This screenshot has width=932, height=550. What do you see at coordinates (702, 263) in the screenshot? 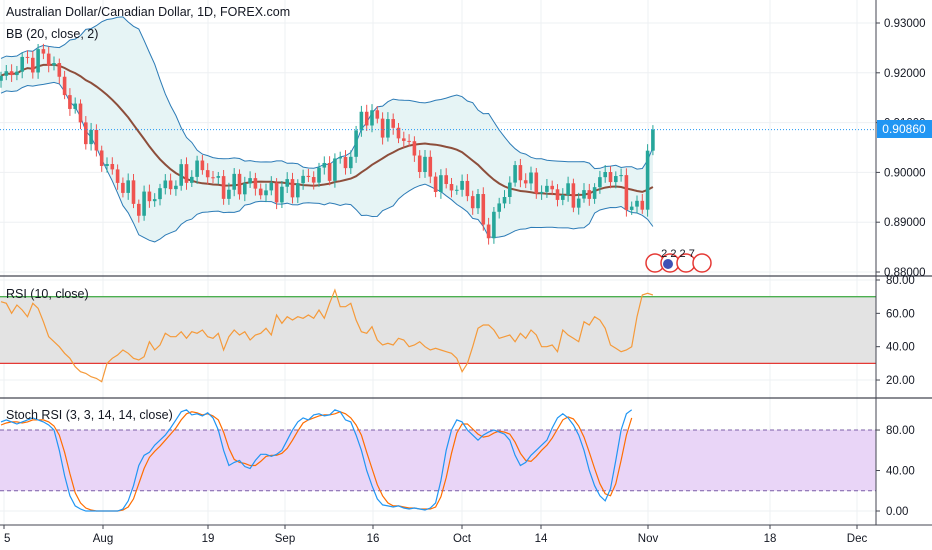
I see `event-marker` at bounding box center [702, 263].